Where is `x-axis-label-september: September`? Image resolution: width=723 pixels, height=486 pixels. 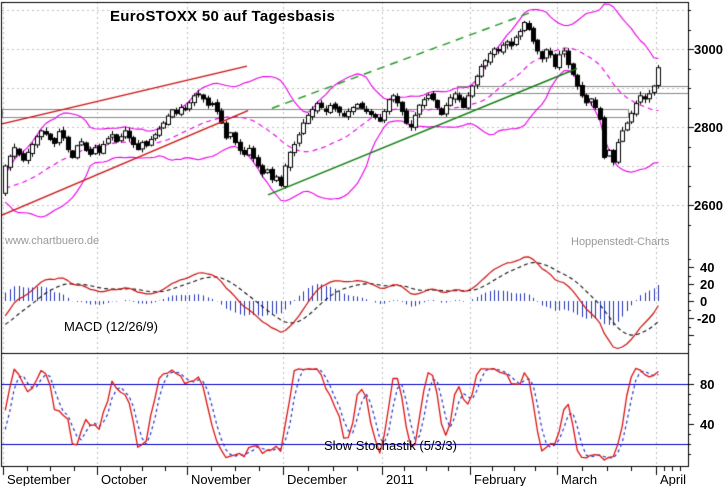 x-axis-label-september: September is located at coordinates (39, 479).